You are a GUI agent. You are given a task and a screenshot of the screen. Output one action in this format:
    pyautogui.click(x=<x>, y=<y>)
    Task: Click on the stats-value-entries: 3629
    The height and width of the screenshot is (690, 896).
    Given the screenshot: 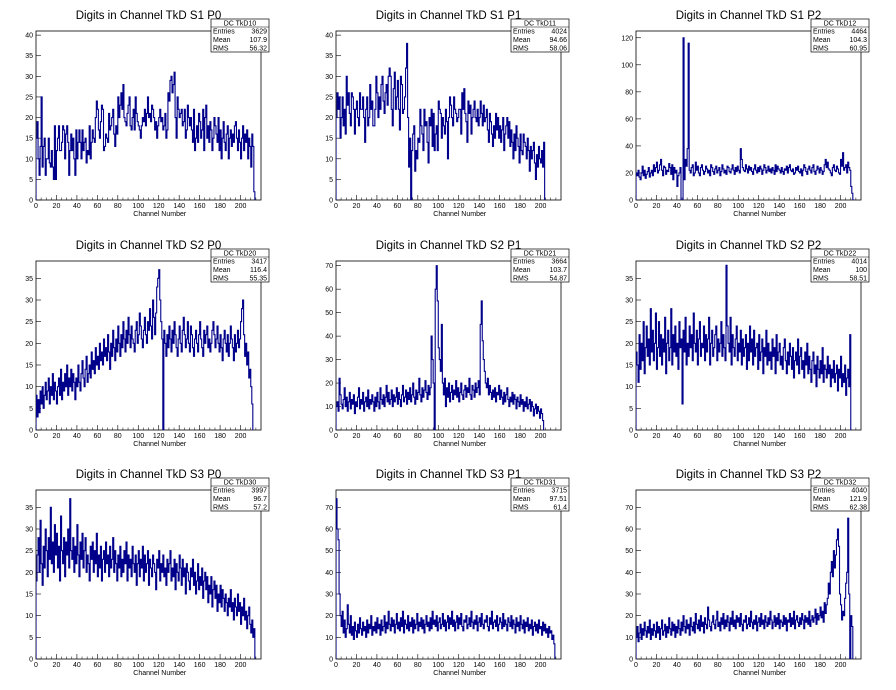 What is the action you would take?
    pyautogui.click(x=259, y=32)
    